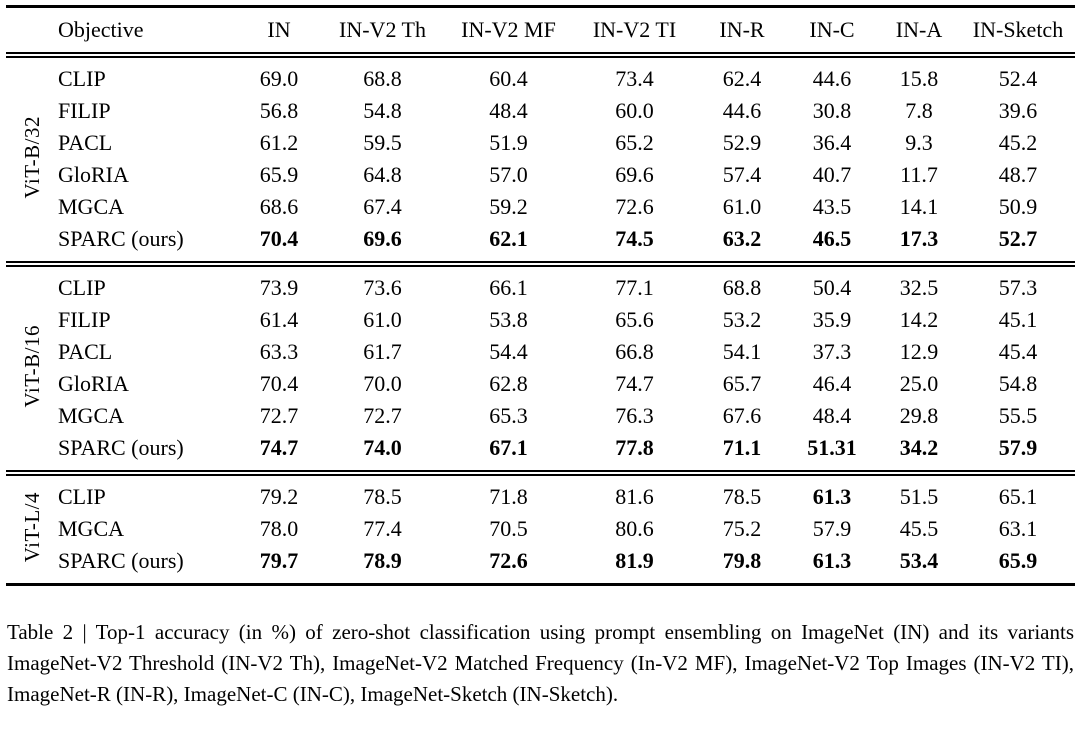 The height and width of the screenshot is (737, 1081). I want to click on value-cell: 75.2, so click(742, 528).